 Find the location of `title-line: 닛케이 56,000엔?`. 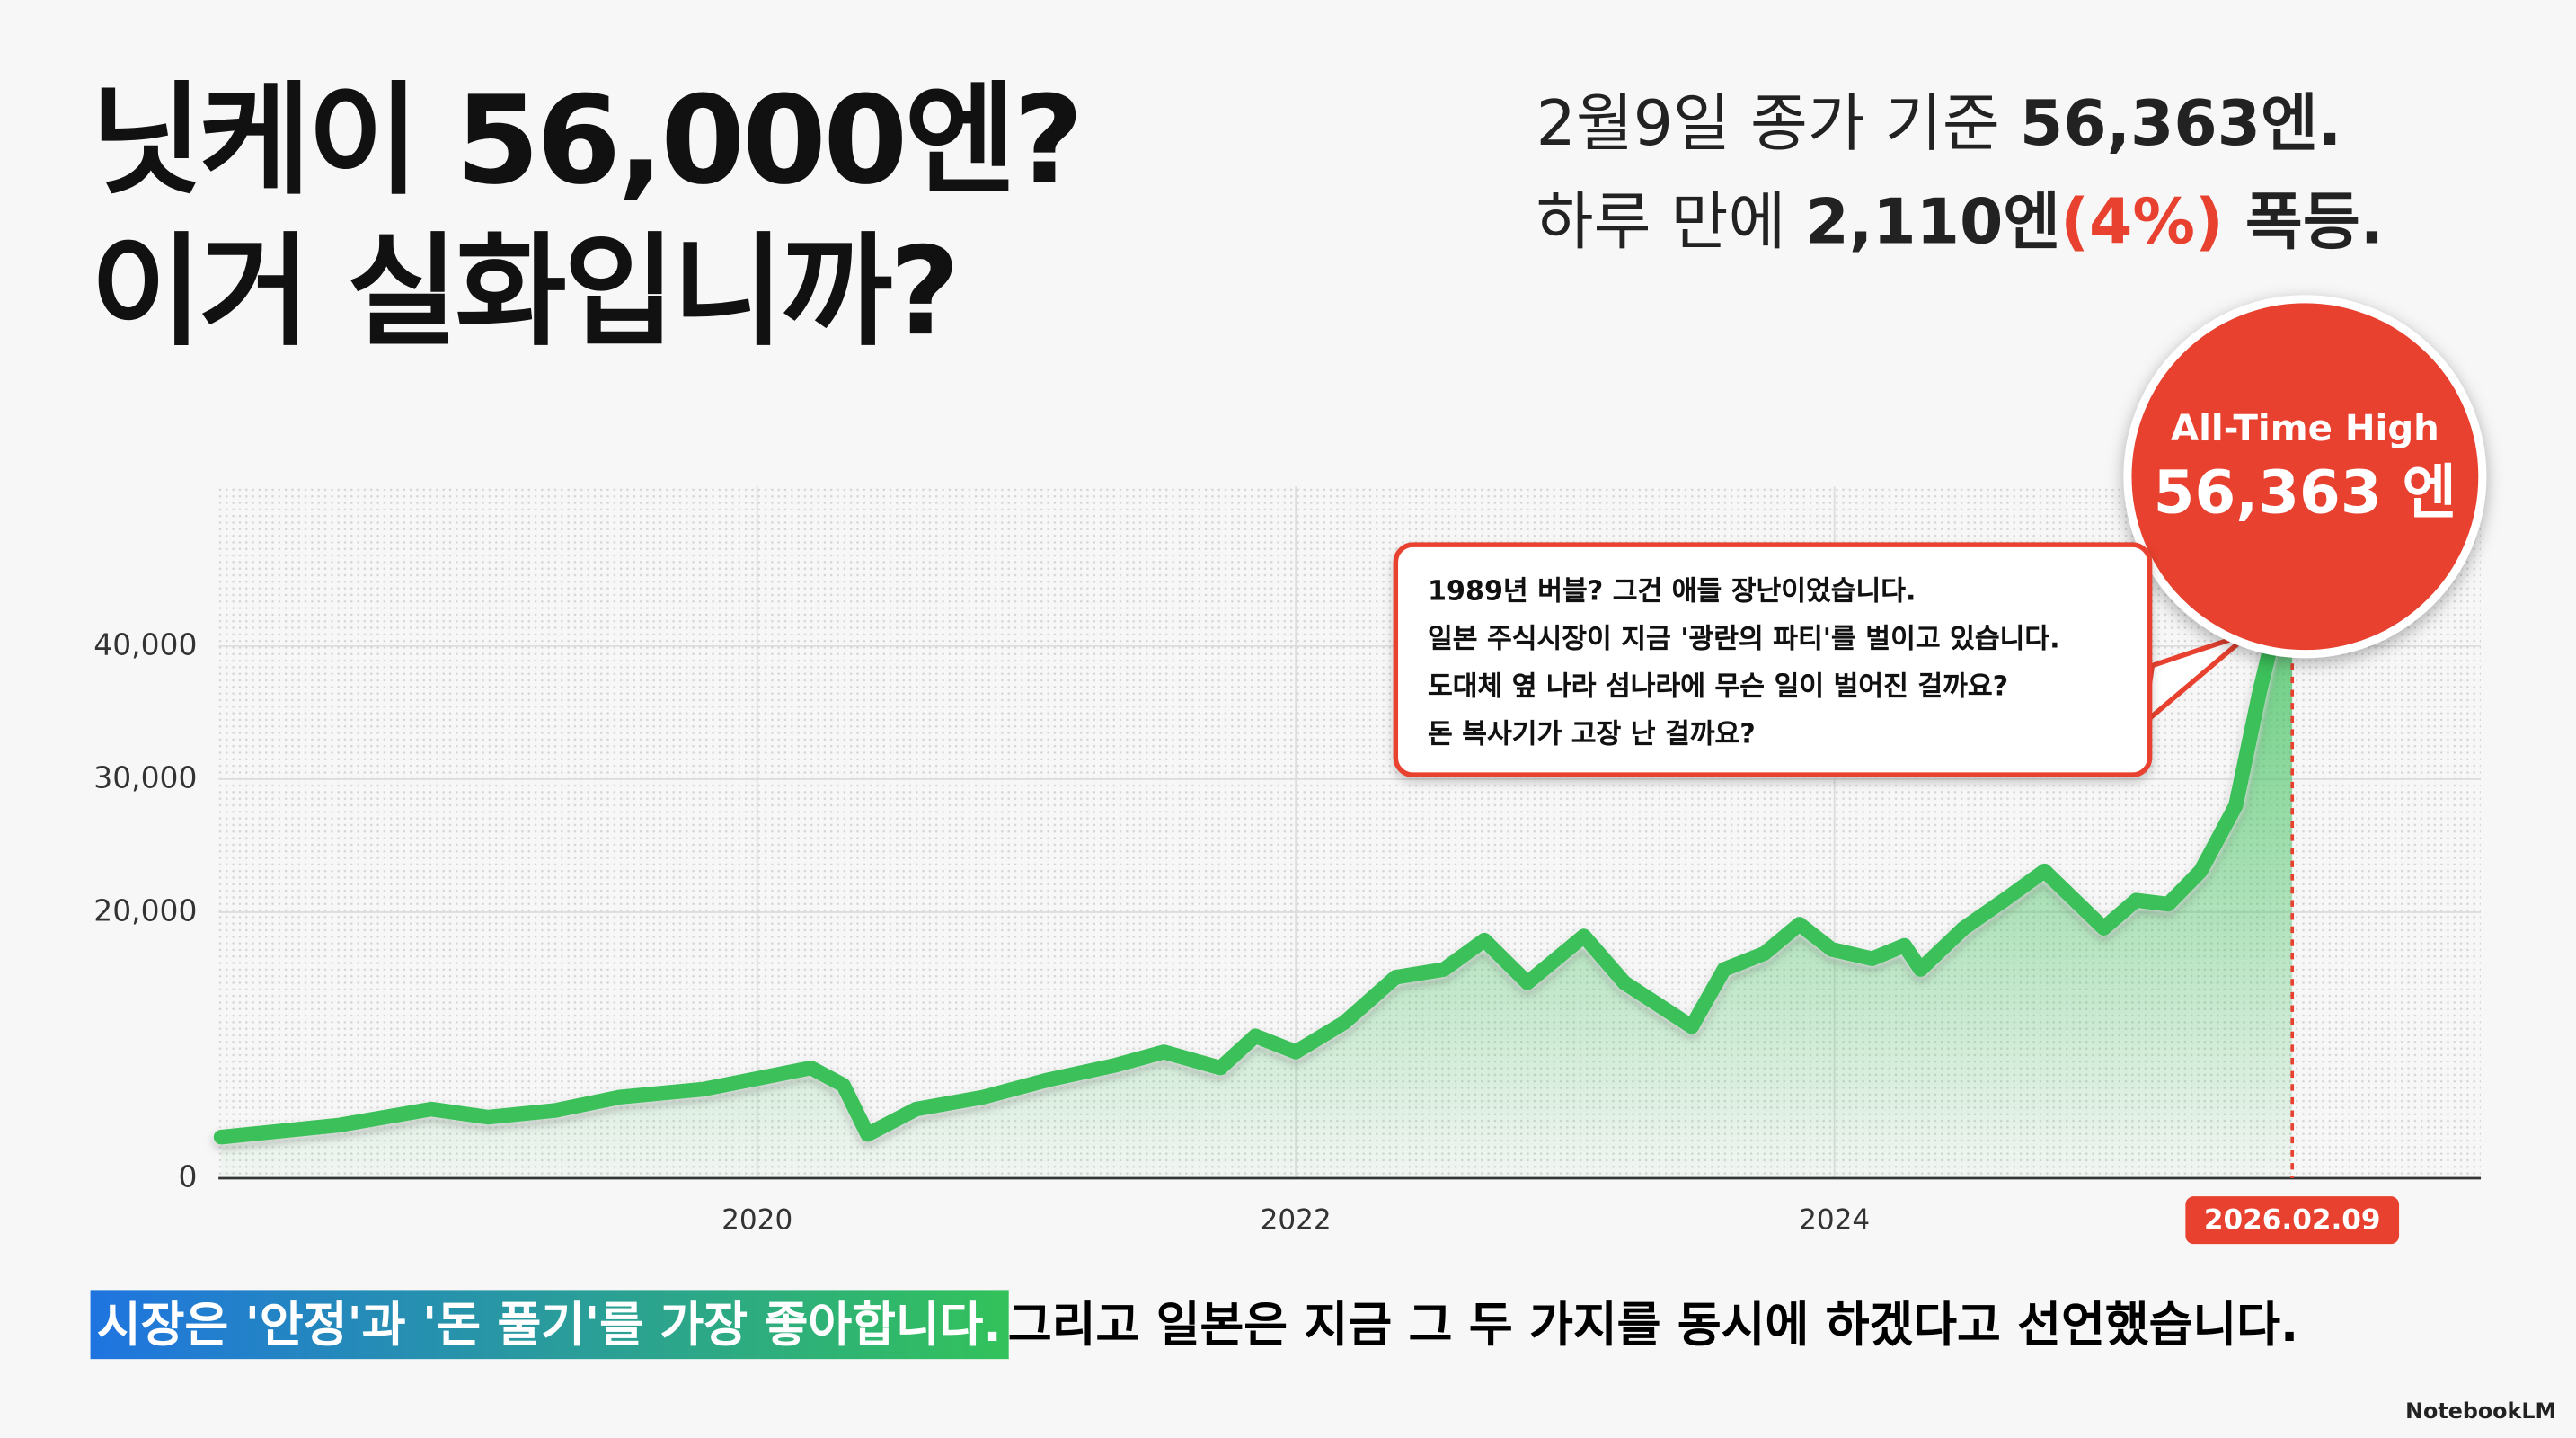

title-line: 닛케이 56,000엔? is located at coordinates (587, 141).